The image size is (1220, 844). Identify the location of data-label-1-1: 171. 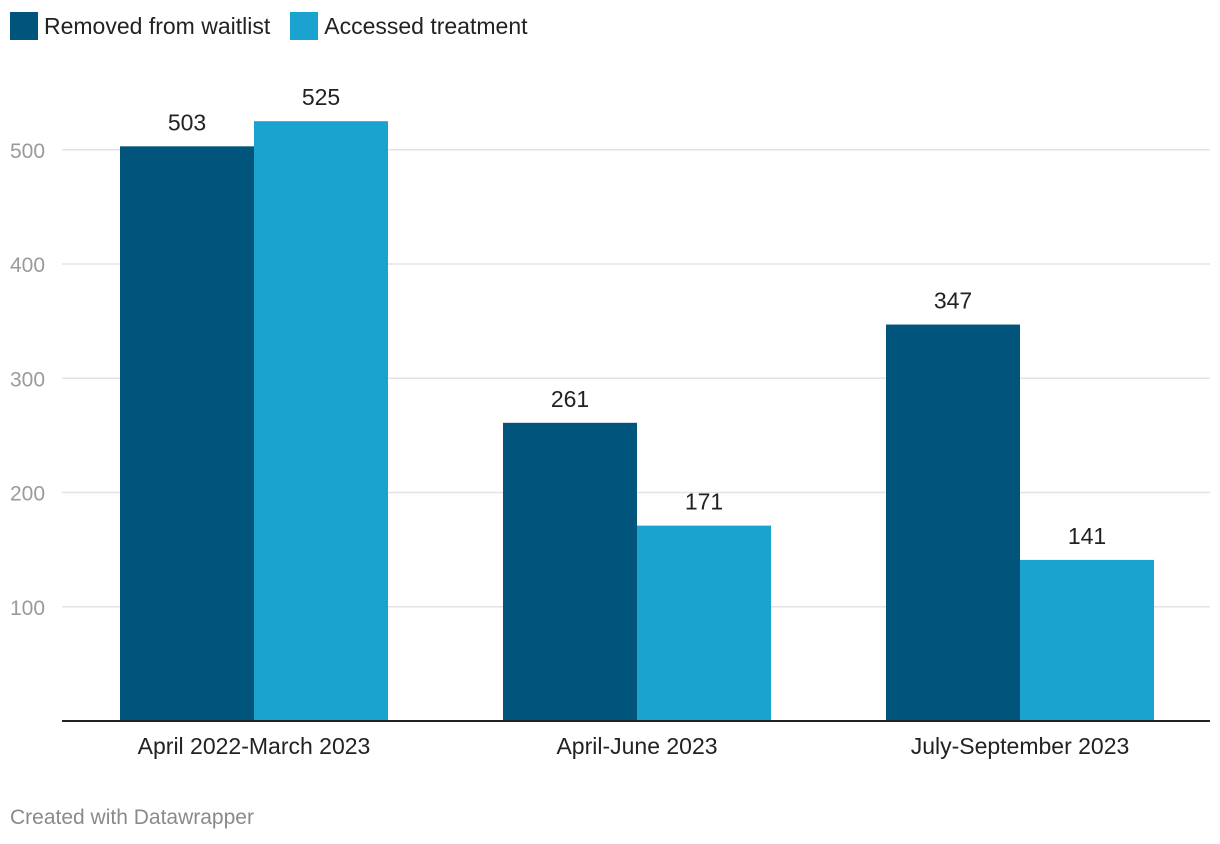
(704, 502).